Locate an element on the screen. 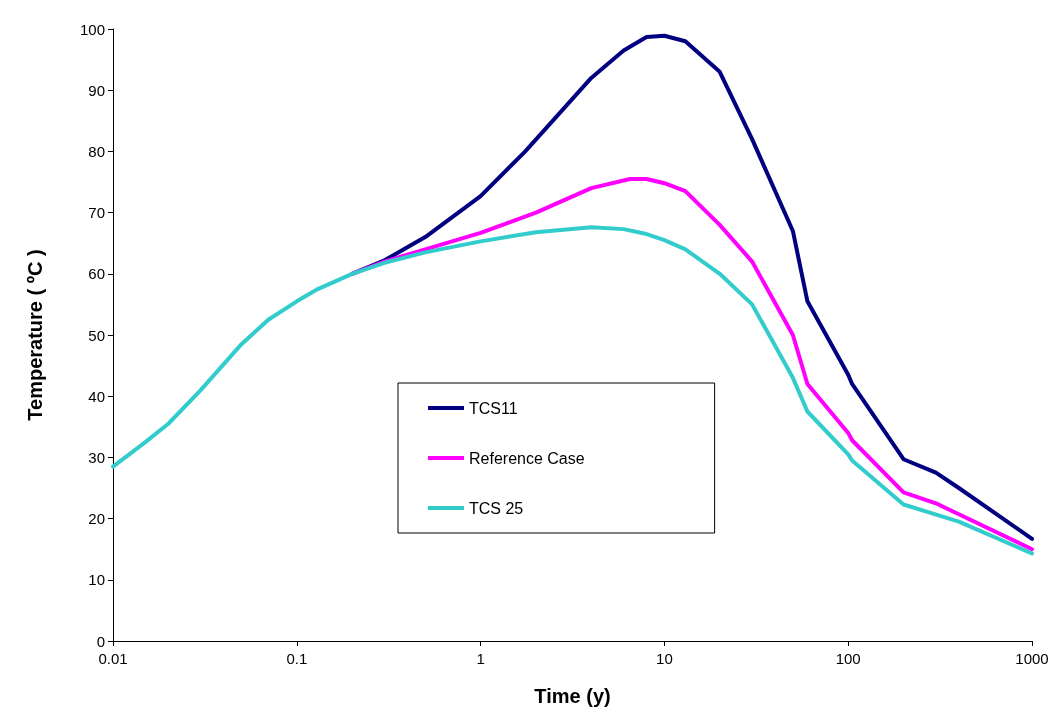  y-tick-label: 40 is located at coordinates (96, 396).